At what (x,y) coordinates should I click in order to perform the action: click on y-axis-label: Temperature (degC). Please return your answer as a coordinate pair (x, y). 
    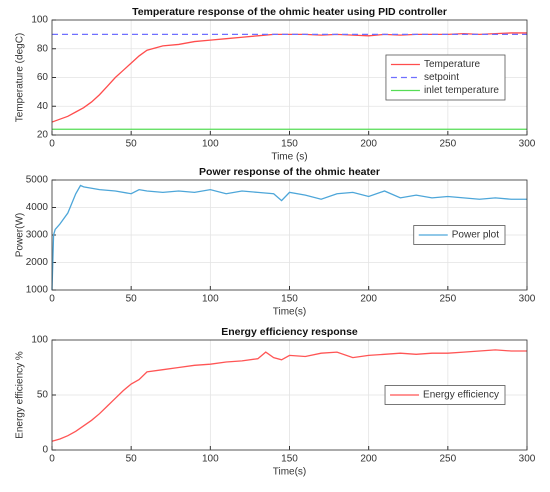
    Looking at the image, I should click on (20, 77).